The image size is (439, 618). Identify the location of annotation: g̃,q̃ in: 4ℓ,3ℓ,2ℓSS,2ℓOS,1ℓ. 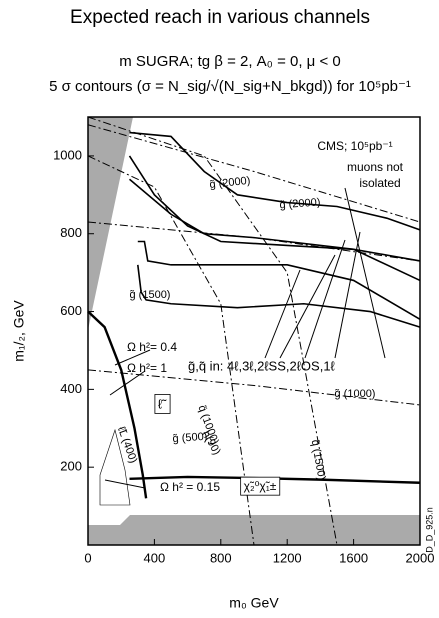
(262, 365).